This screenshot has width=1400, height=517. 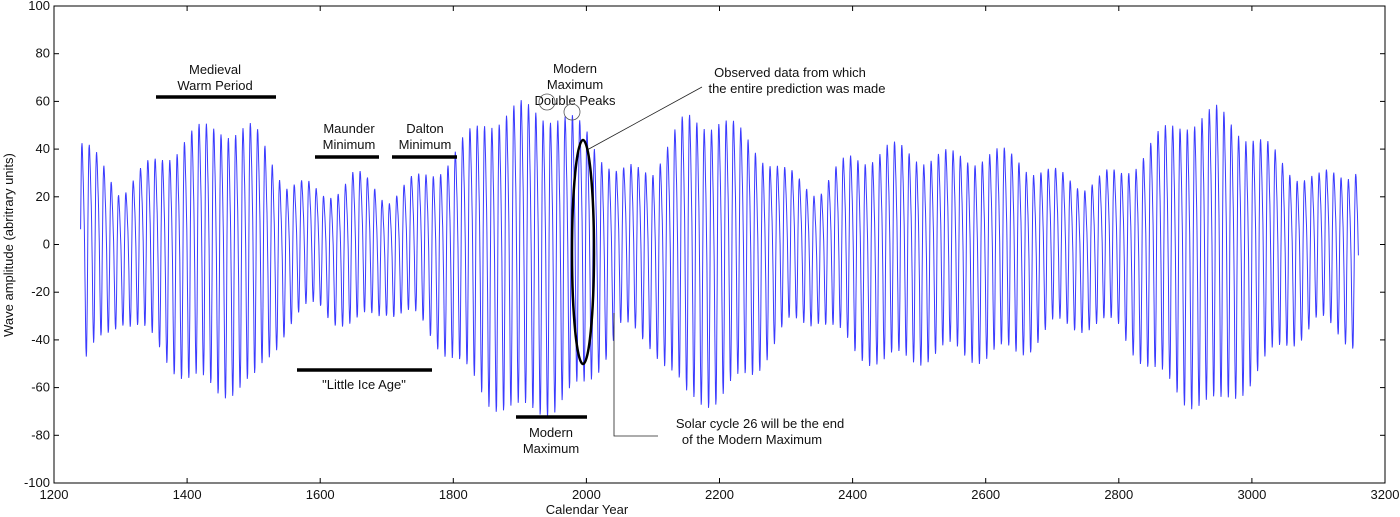 What do you see at coordinates (1251, 494) in the screenshot?
I see `x-tick-label: 3000` at bounding box center [1251, 494].